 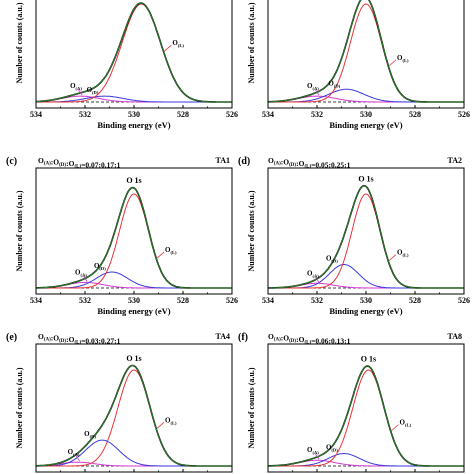 What do you see at coordinates (79, 163) in the screenshot?
I see `ratio-annotation: O(A):O(D):O(L)=0.07:0.17:1` at bounding box center [79, 163].